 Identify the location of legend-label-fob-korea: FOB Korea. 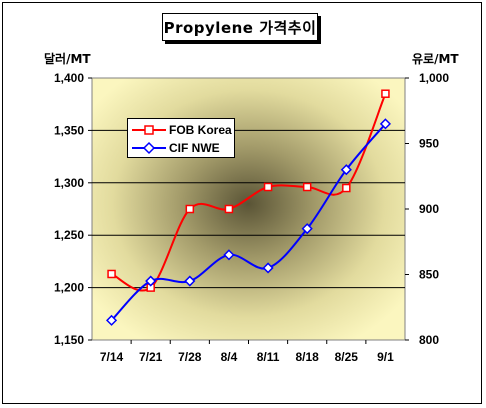
(200, 130).